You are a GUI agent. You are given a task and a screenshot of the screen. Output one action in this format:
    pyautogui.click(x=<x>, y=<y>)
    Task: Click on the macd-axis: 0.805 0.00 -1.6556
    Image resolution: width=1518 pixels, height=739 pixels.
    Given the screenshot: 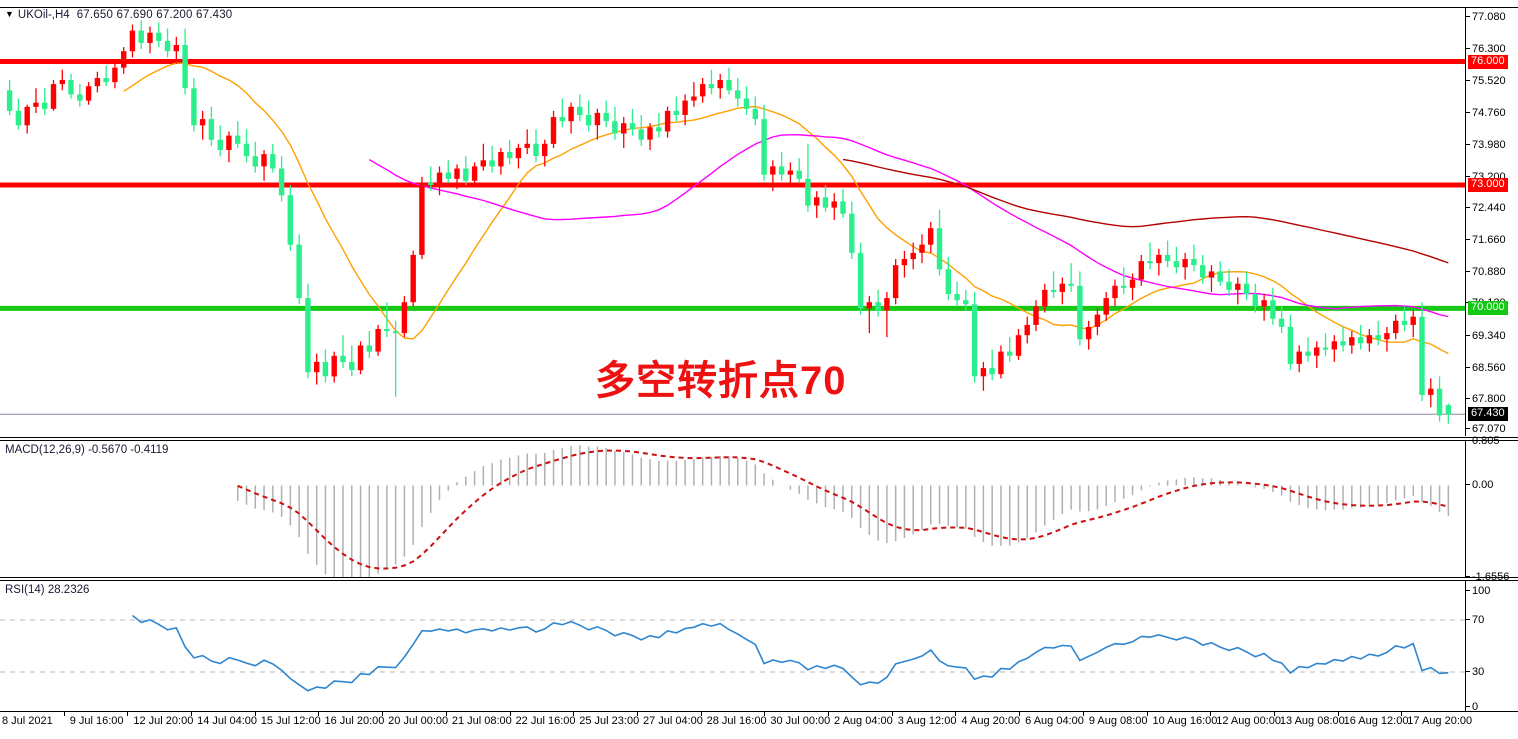 What is the action you would take?
    pyautogui.click(x=1491, y=509)
    